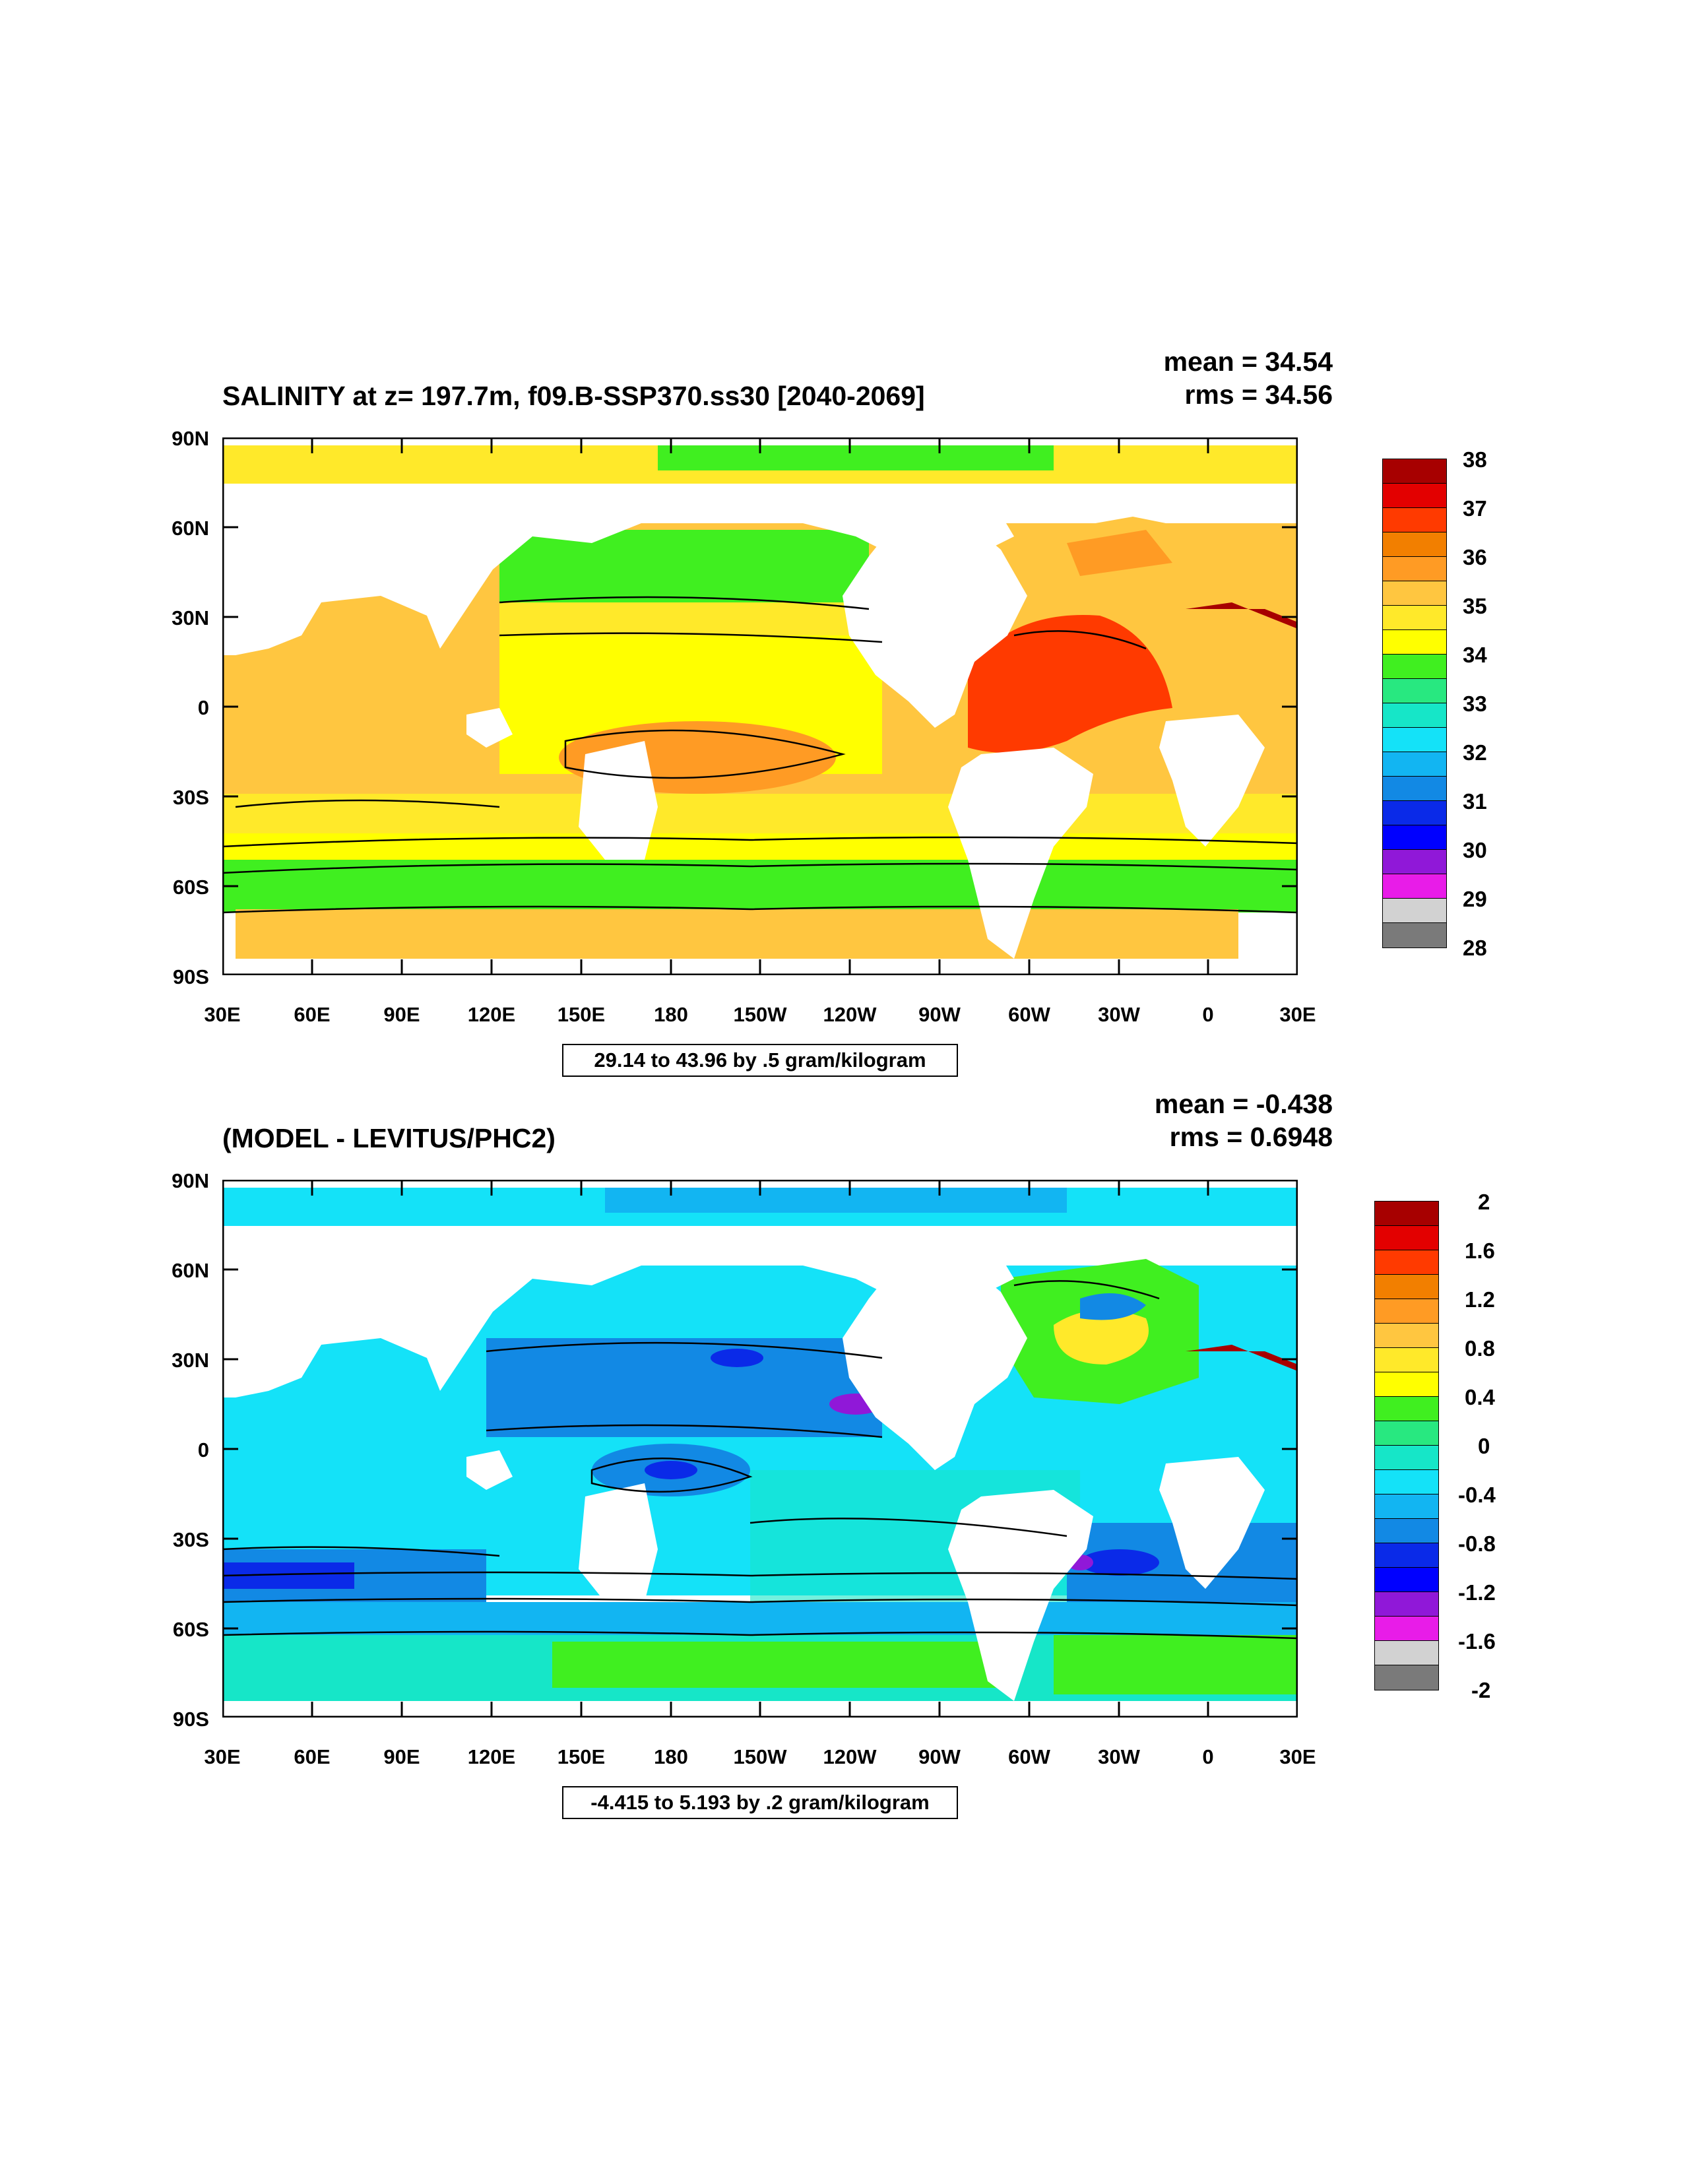  Describe the element at coordinates (1484, 1202) in the screenshot. I see `colorbar-label: 2` at that location.